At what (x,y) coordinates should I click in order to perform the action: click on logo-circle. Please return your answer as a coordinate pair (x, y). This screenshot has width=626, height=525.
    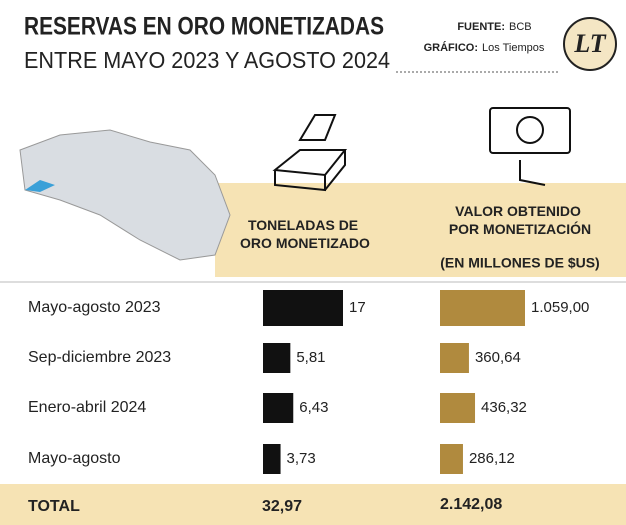
    Looking at the image, I should click on (590, 44).